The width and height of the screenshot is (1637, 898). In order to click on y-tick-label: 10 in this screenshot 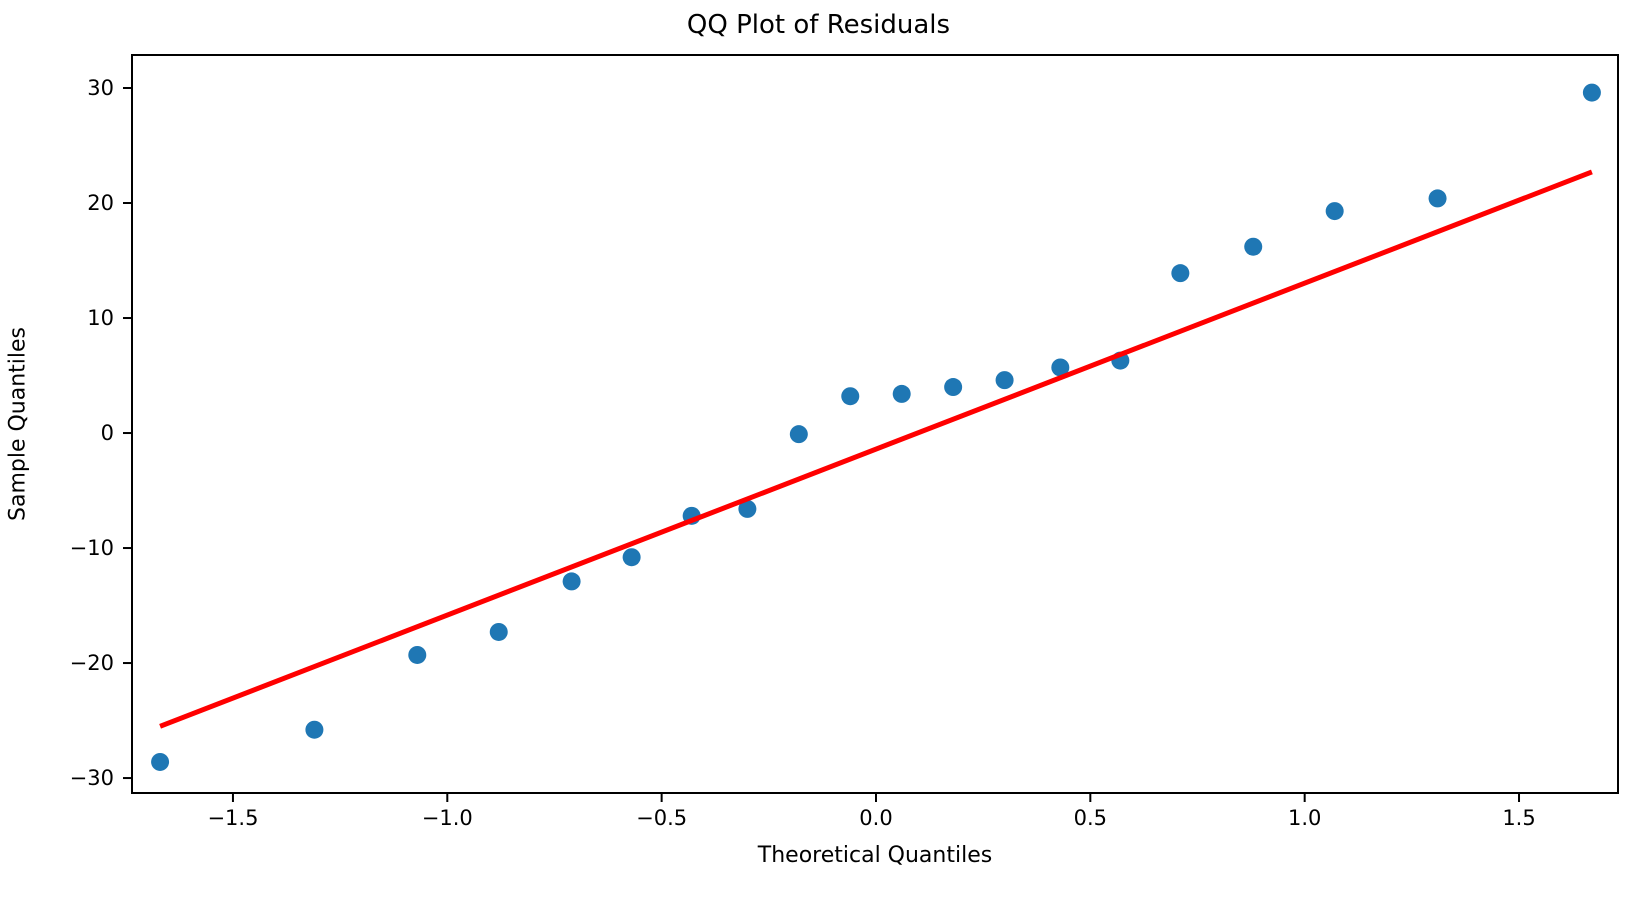, I will do `click(100, 318)`.